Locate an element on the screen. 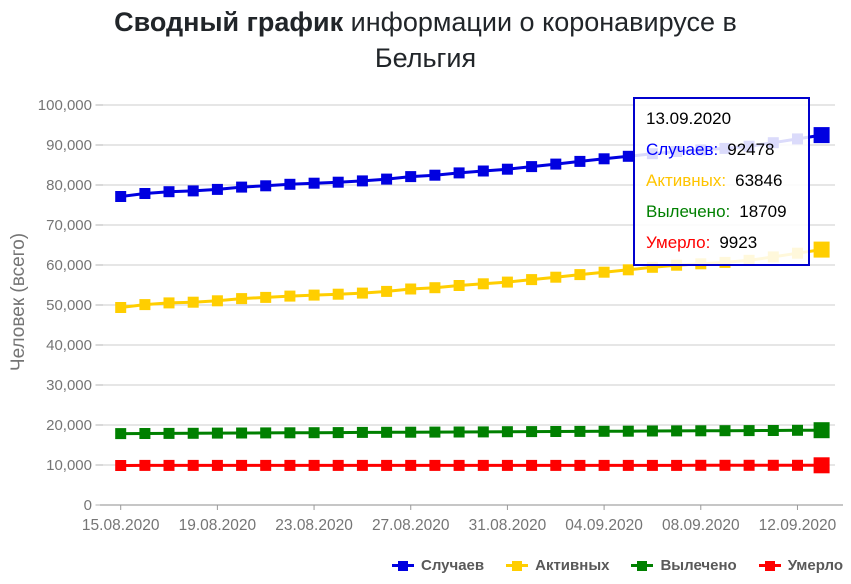  legend-item-Случаев: Случаев is located at coordinates (438, 565).